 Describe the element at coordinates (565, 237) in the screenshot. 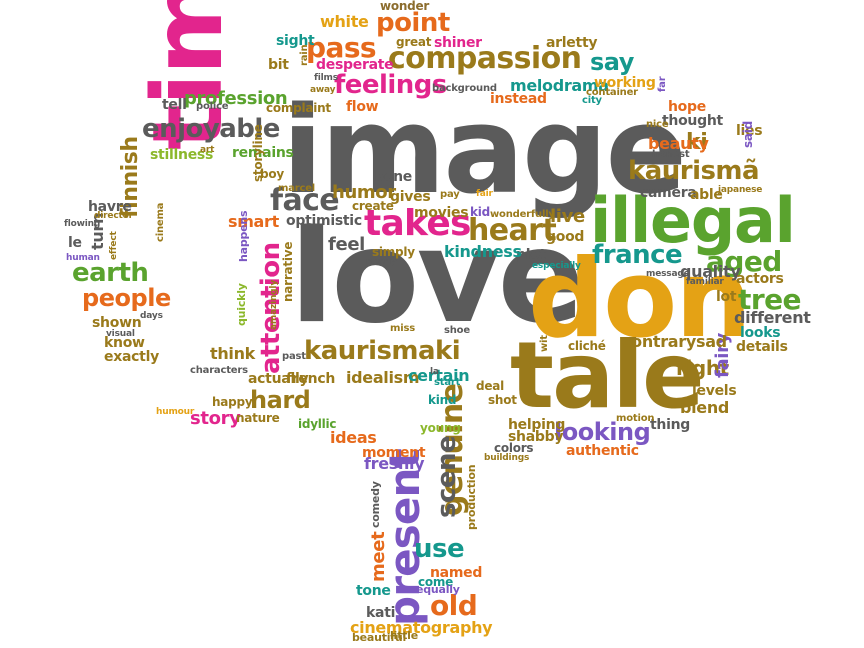

I see `word-good: good` at that location.